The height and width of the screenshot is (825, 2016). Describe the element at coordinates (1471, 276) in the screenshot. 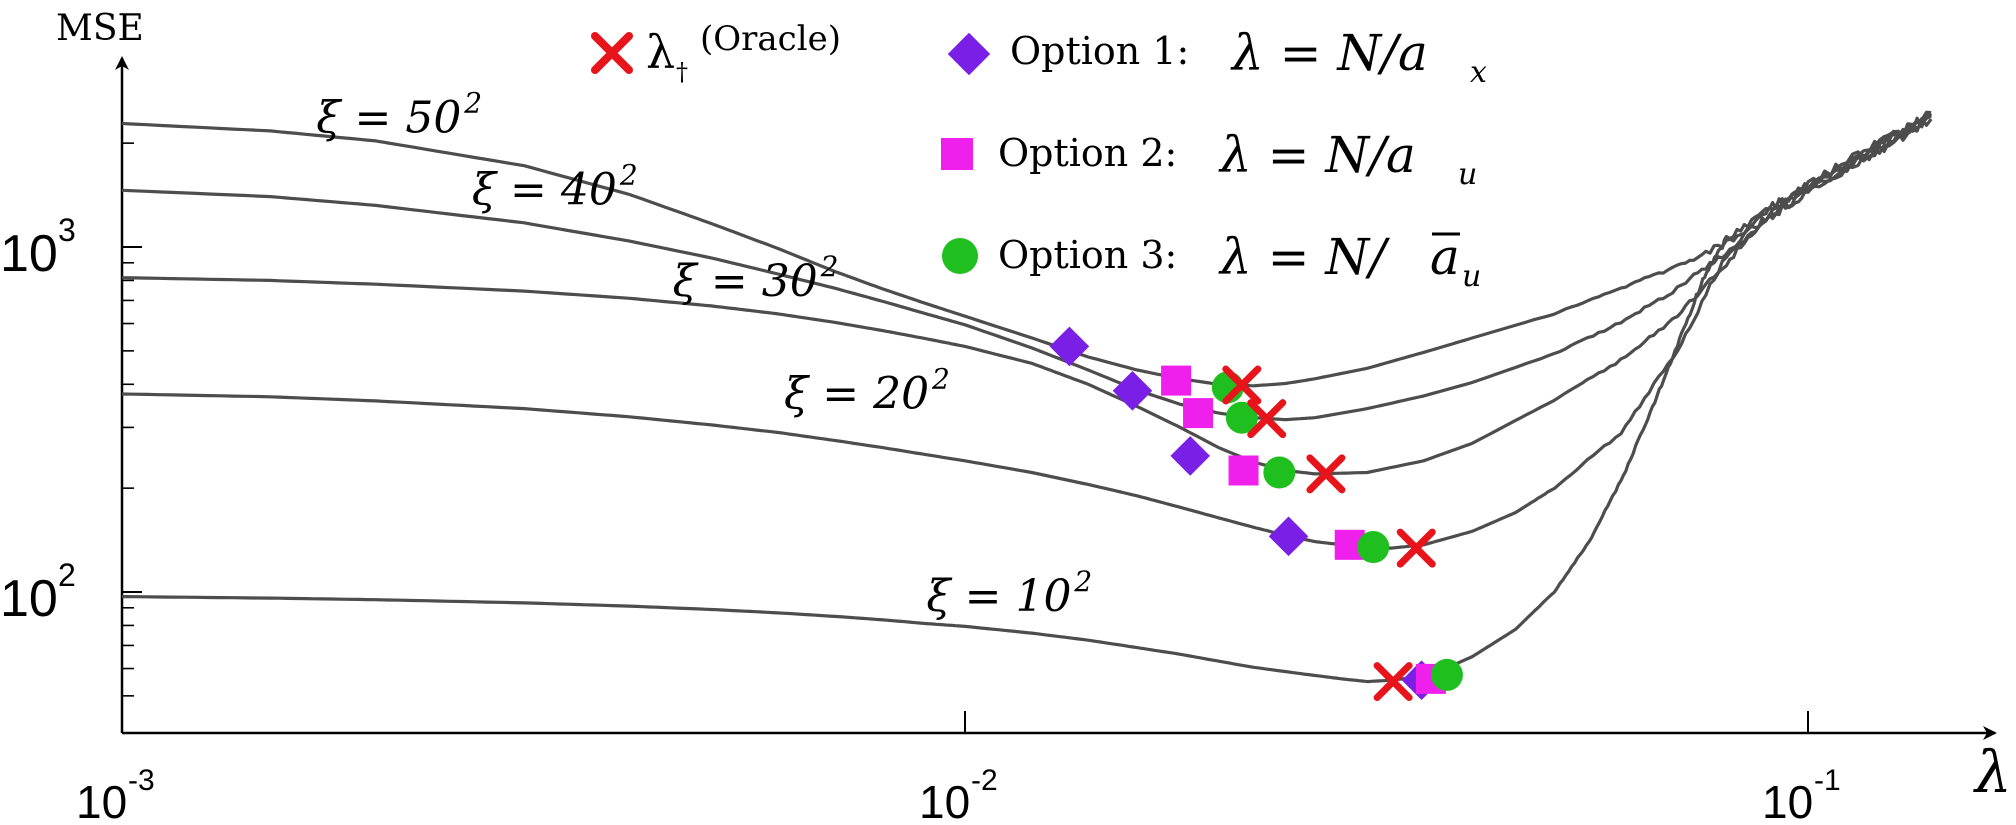

I see `legend-option3-formula-sub: u` at that location.